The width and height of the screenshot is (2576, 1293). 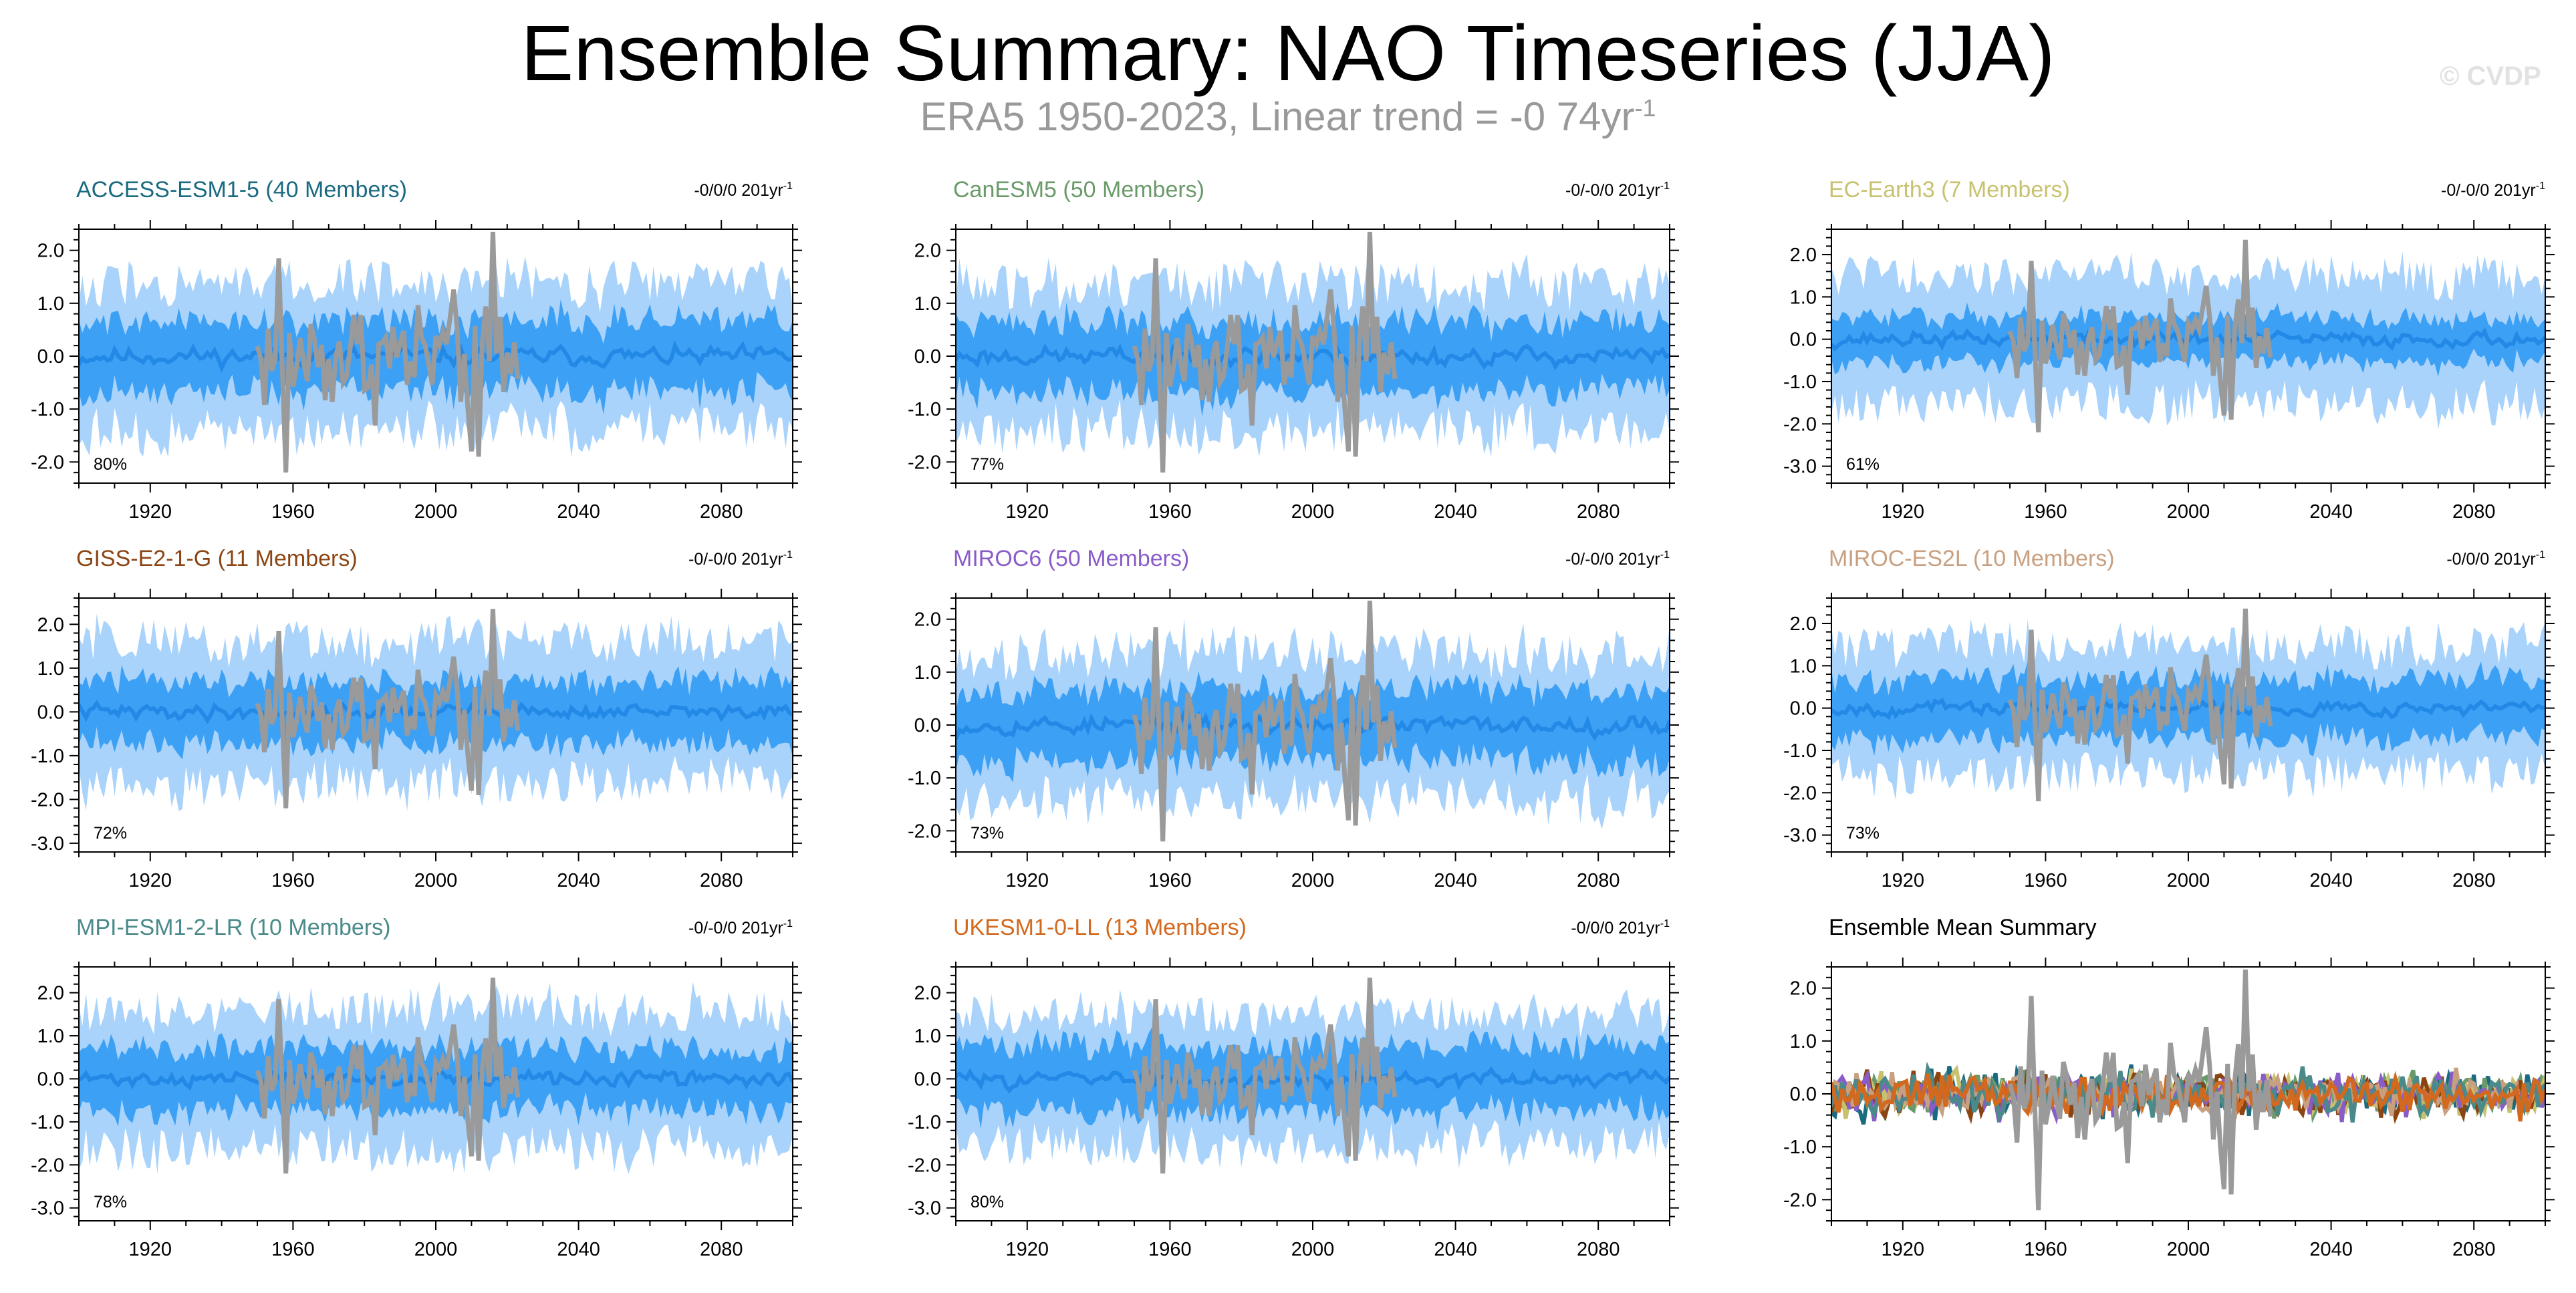 I want to click on panel-title: GISS-E2-1-G (11 Members), so click(x=217, y=558).